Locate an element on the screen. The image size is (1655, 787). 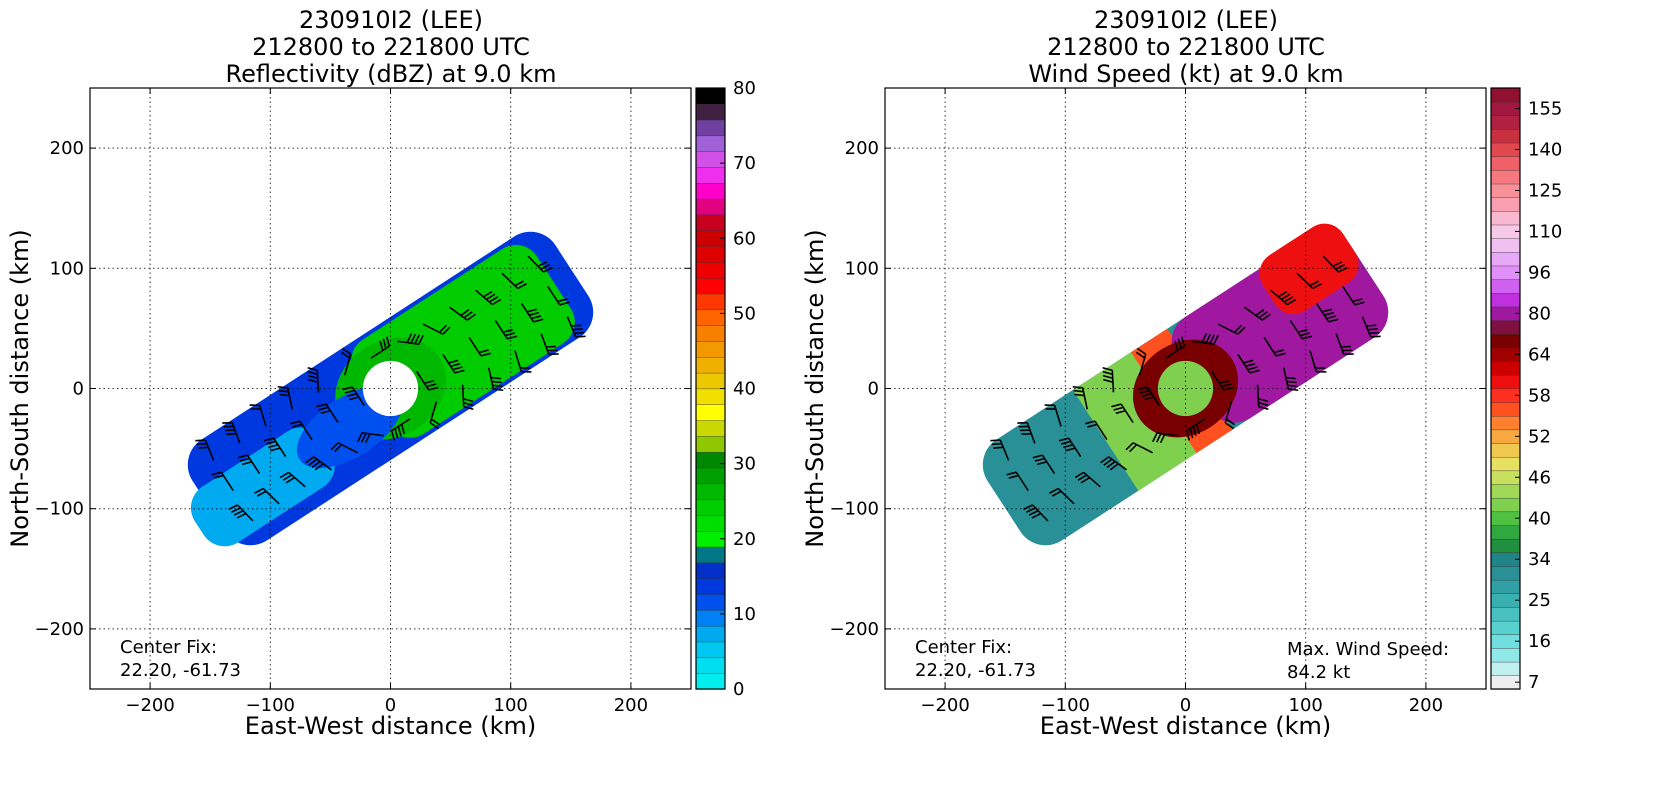
colorbar-tick-label: 96 is located at coordinates (1539, 272).